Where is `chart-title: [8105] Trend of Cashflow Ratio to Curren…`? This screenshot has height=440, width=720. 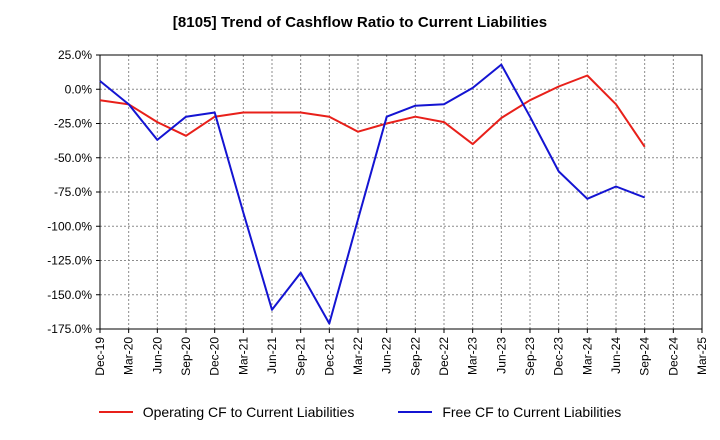 chart-title: [8105] Trend of Cashflow Ratio to Curren… is located at coordinates (360, 22).